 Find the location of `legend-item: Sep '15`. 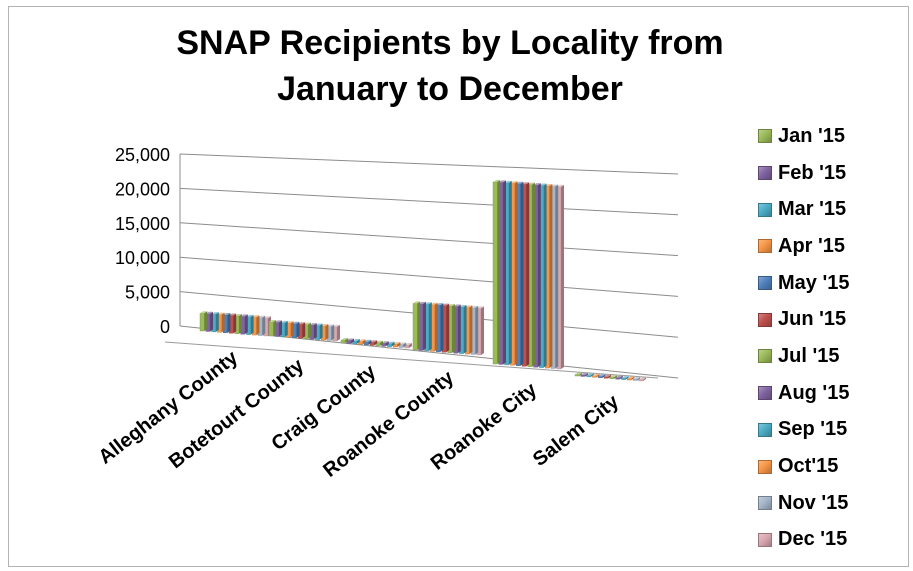

legend-item: Sep '15 is located at coordinates (833, 430).